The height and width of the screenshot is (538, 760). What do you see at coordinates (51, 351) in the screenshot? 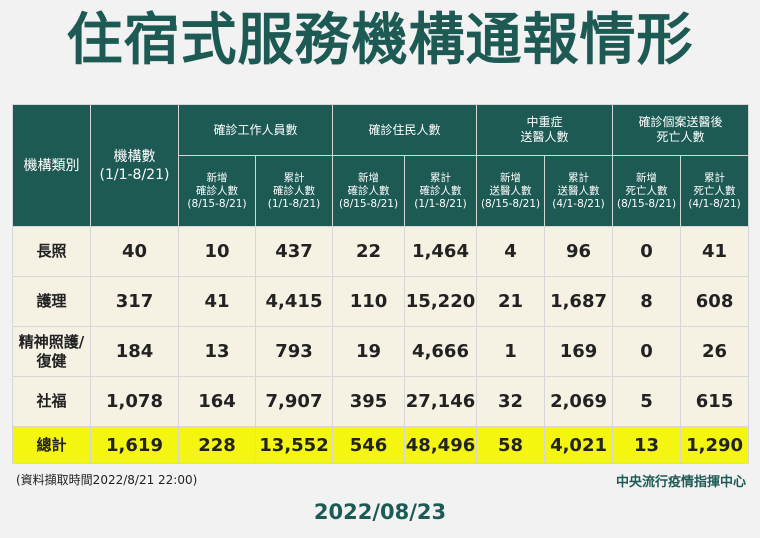
I see `row-category: 精神照護/復健` at bounding box center [51, 351].